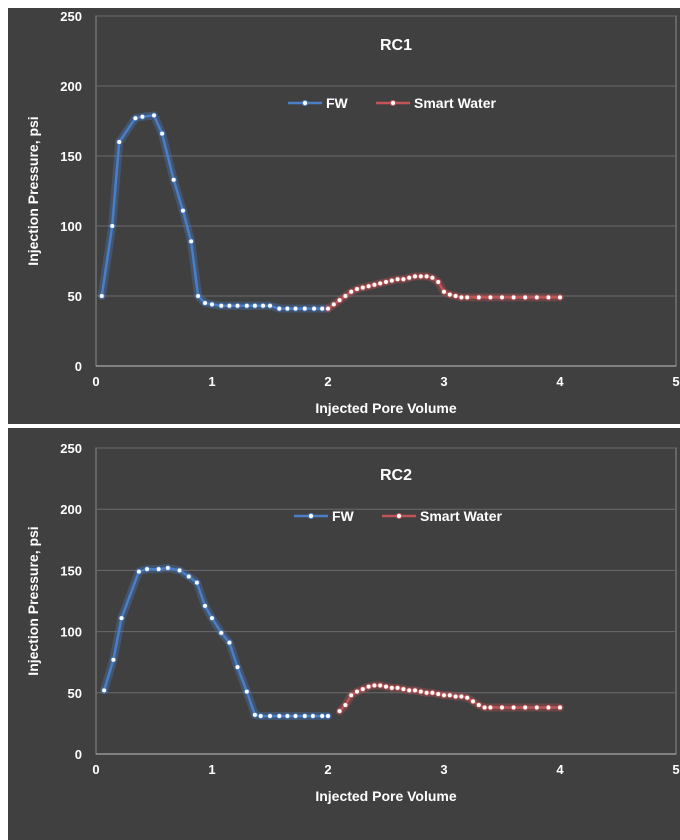  What do you see at coordinates (215, 212) in the screenshot?
I see `series-line` at bounding box center [215, 212].